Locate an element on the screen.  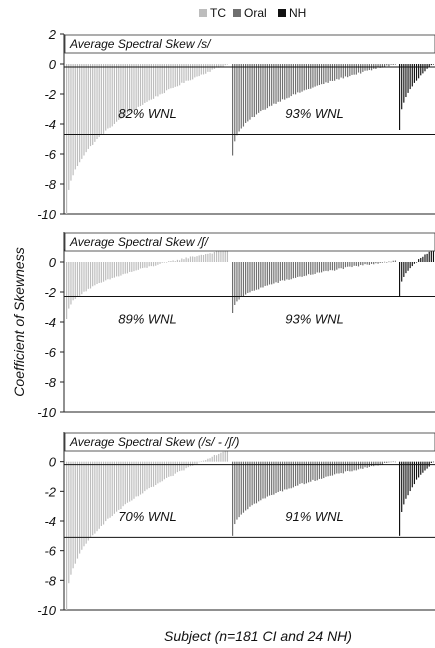
legend-label-oral: Oral is located at coordinates (255, 13).